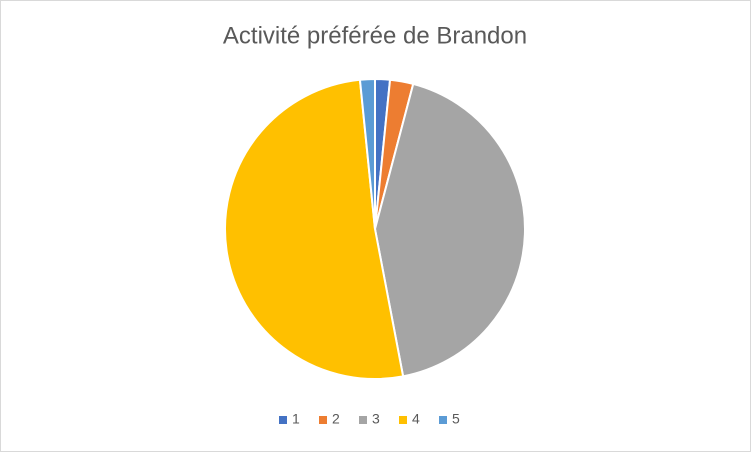 The image size is (751, 452). Describe the element at coordinates (376, 419) in the screenshot. I see `legend-label: 3` at that location.